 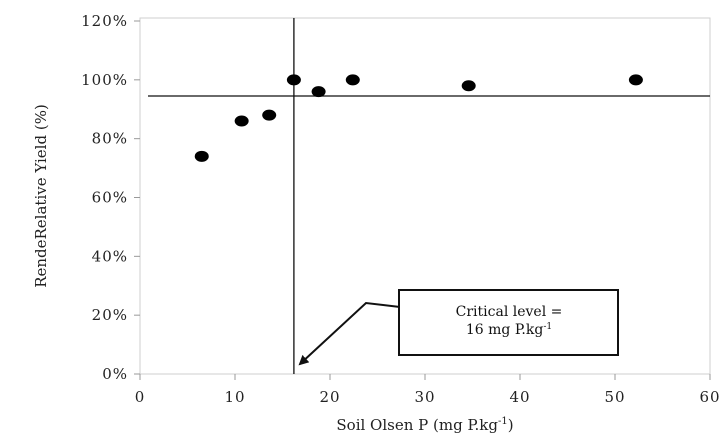 I want to click on y-tick-label: 100%, so click(x=104, y=80).